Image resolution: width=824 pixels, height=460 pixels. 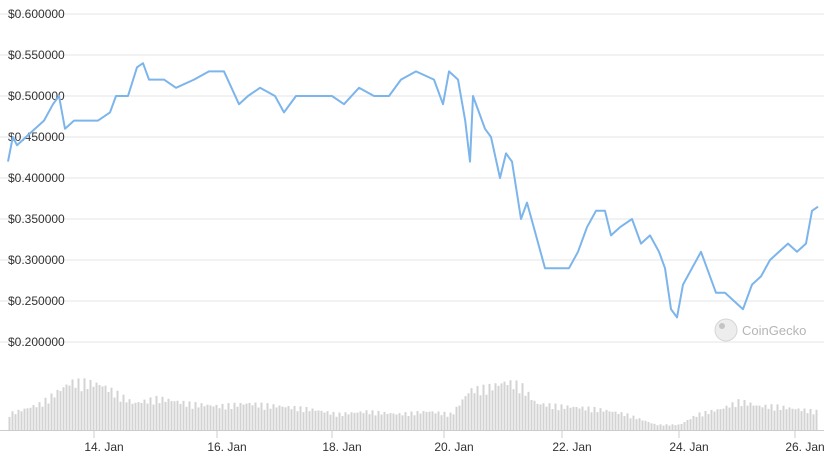 What do you see at coordinates (36, 342) in the screenshot?
I see `y-tick-label: $0.200000` at bounding box center [36, 342].